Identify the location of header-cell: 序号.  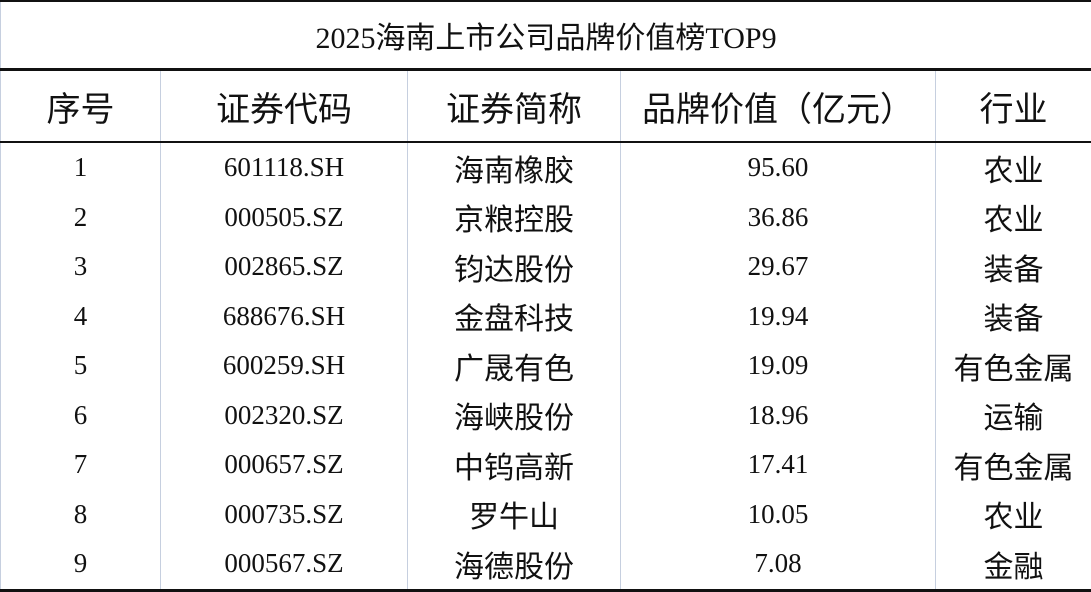
(81, 106).